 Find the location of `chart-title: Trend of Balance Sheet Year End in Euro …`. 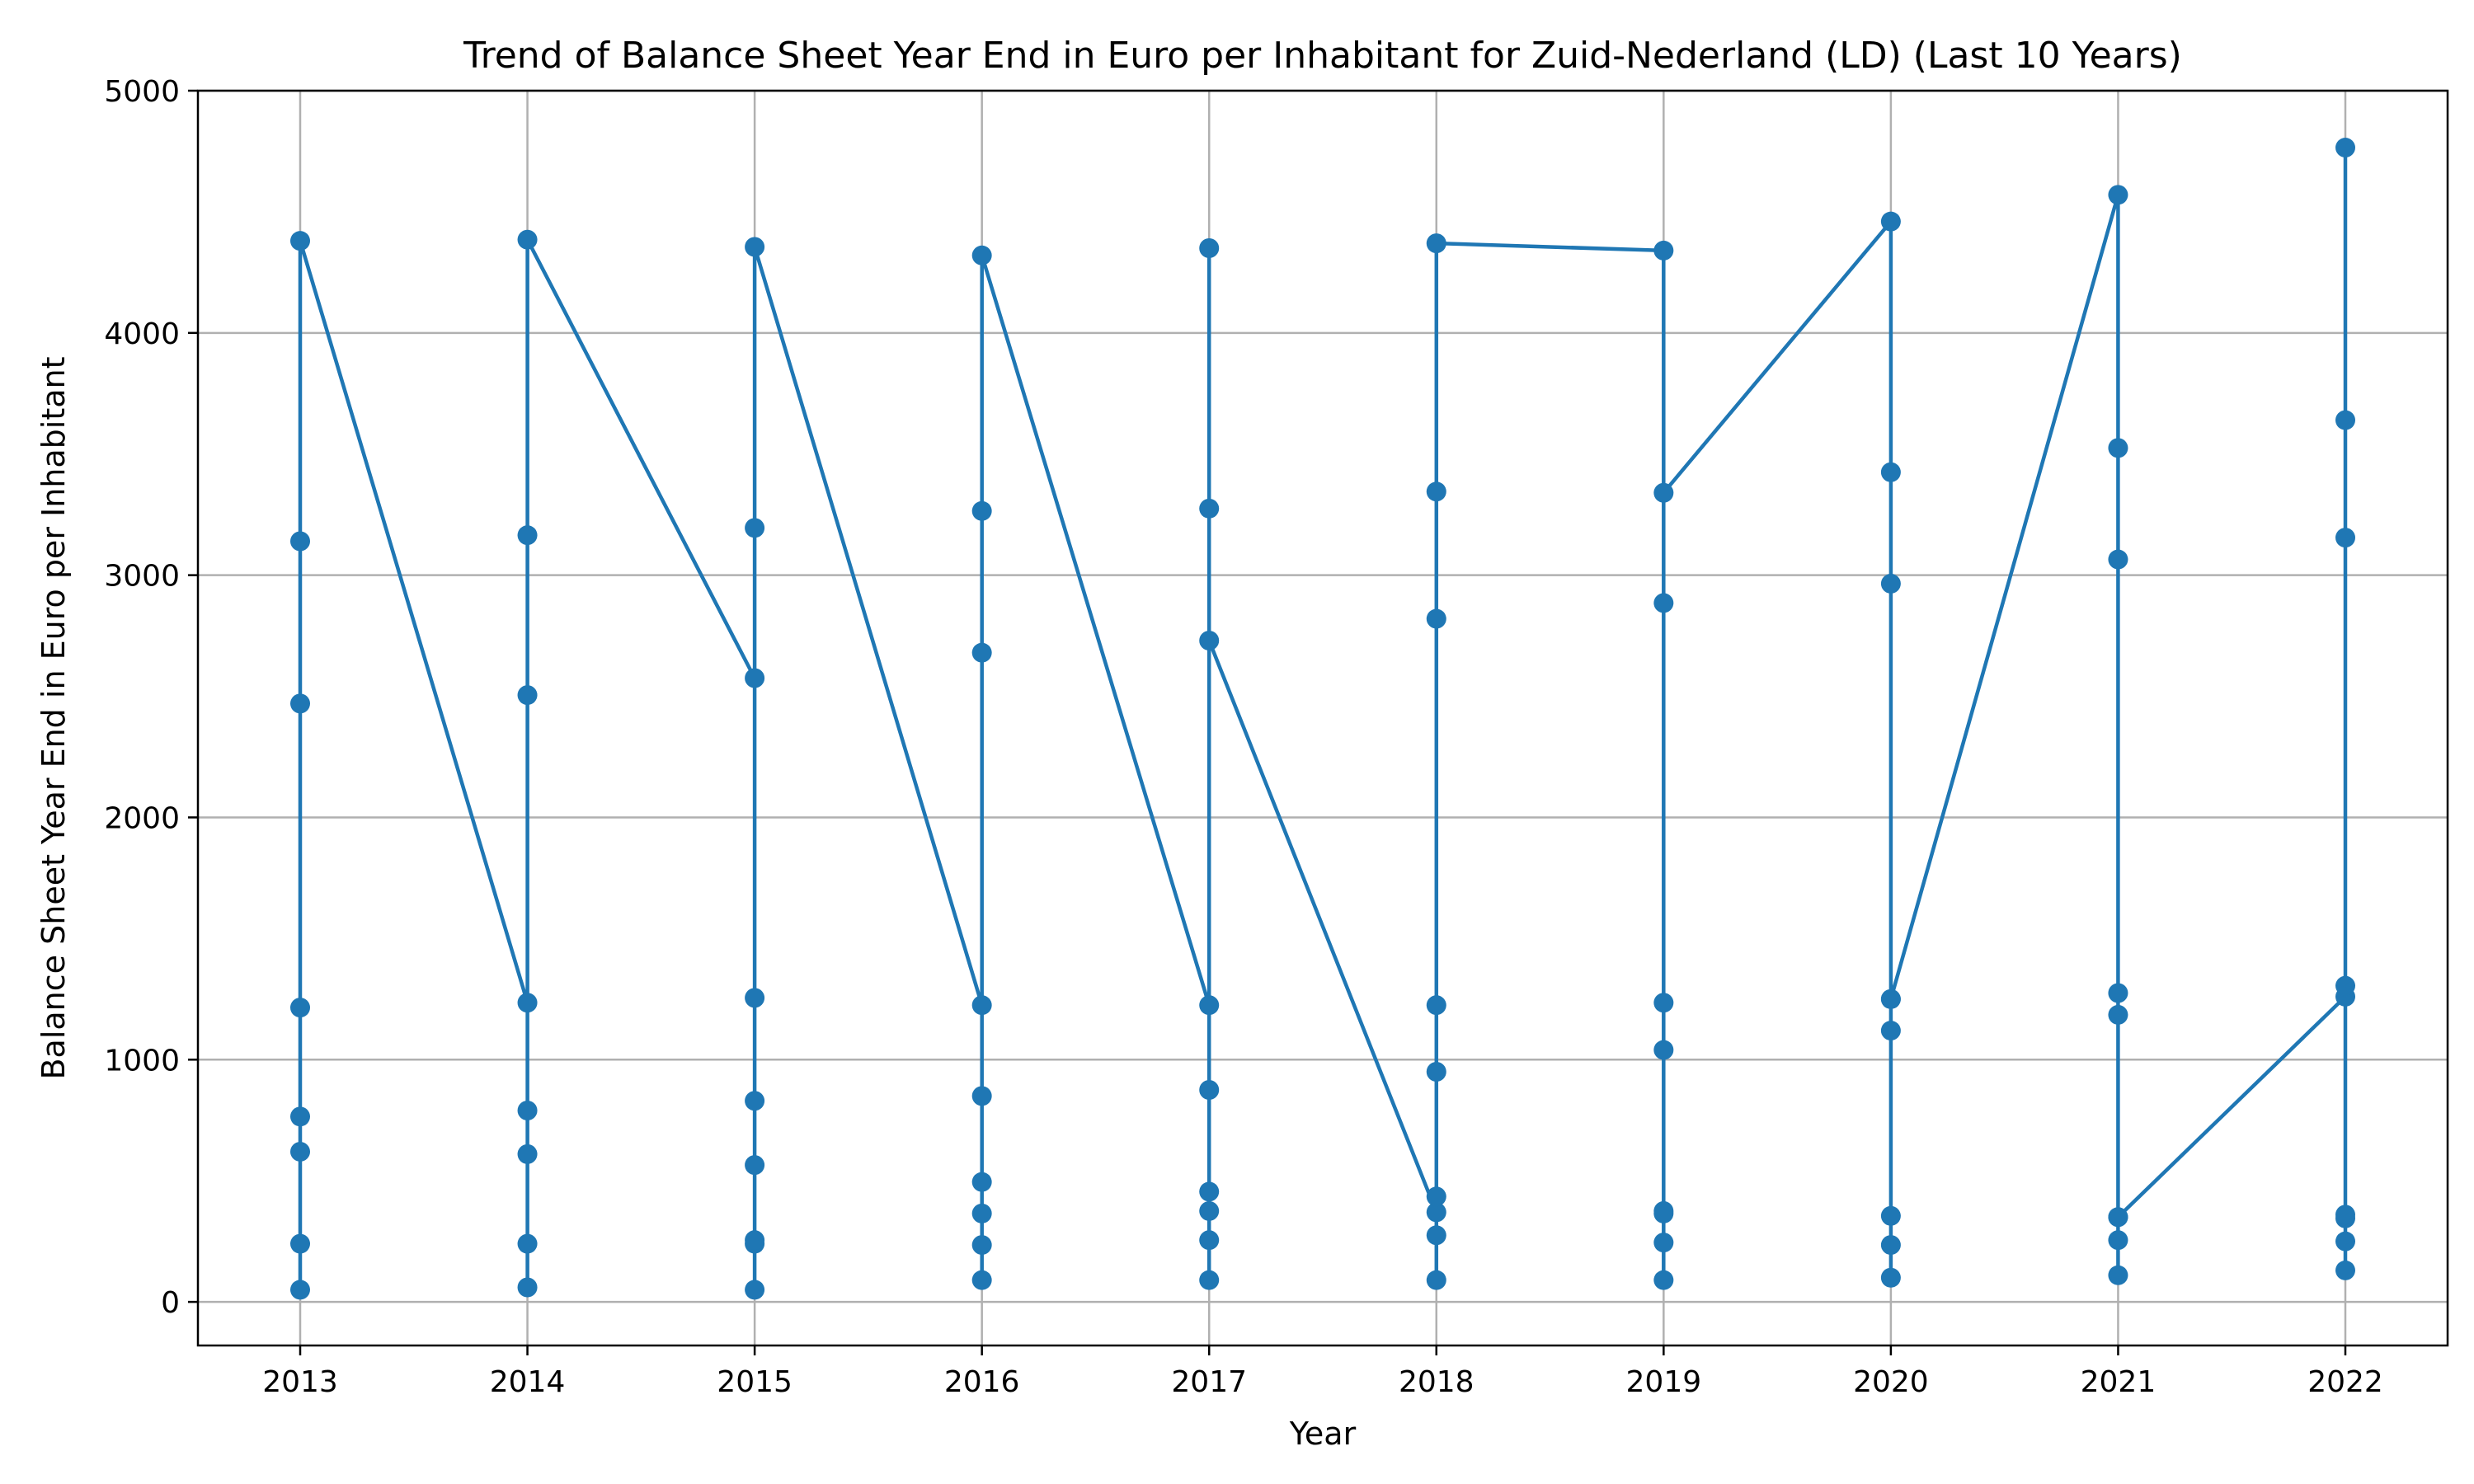

chart-title: Trend of Balance Sheet Year End in Euro … is located at coordinates (1322, 56).